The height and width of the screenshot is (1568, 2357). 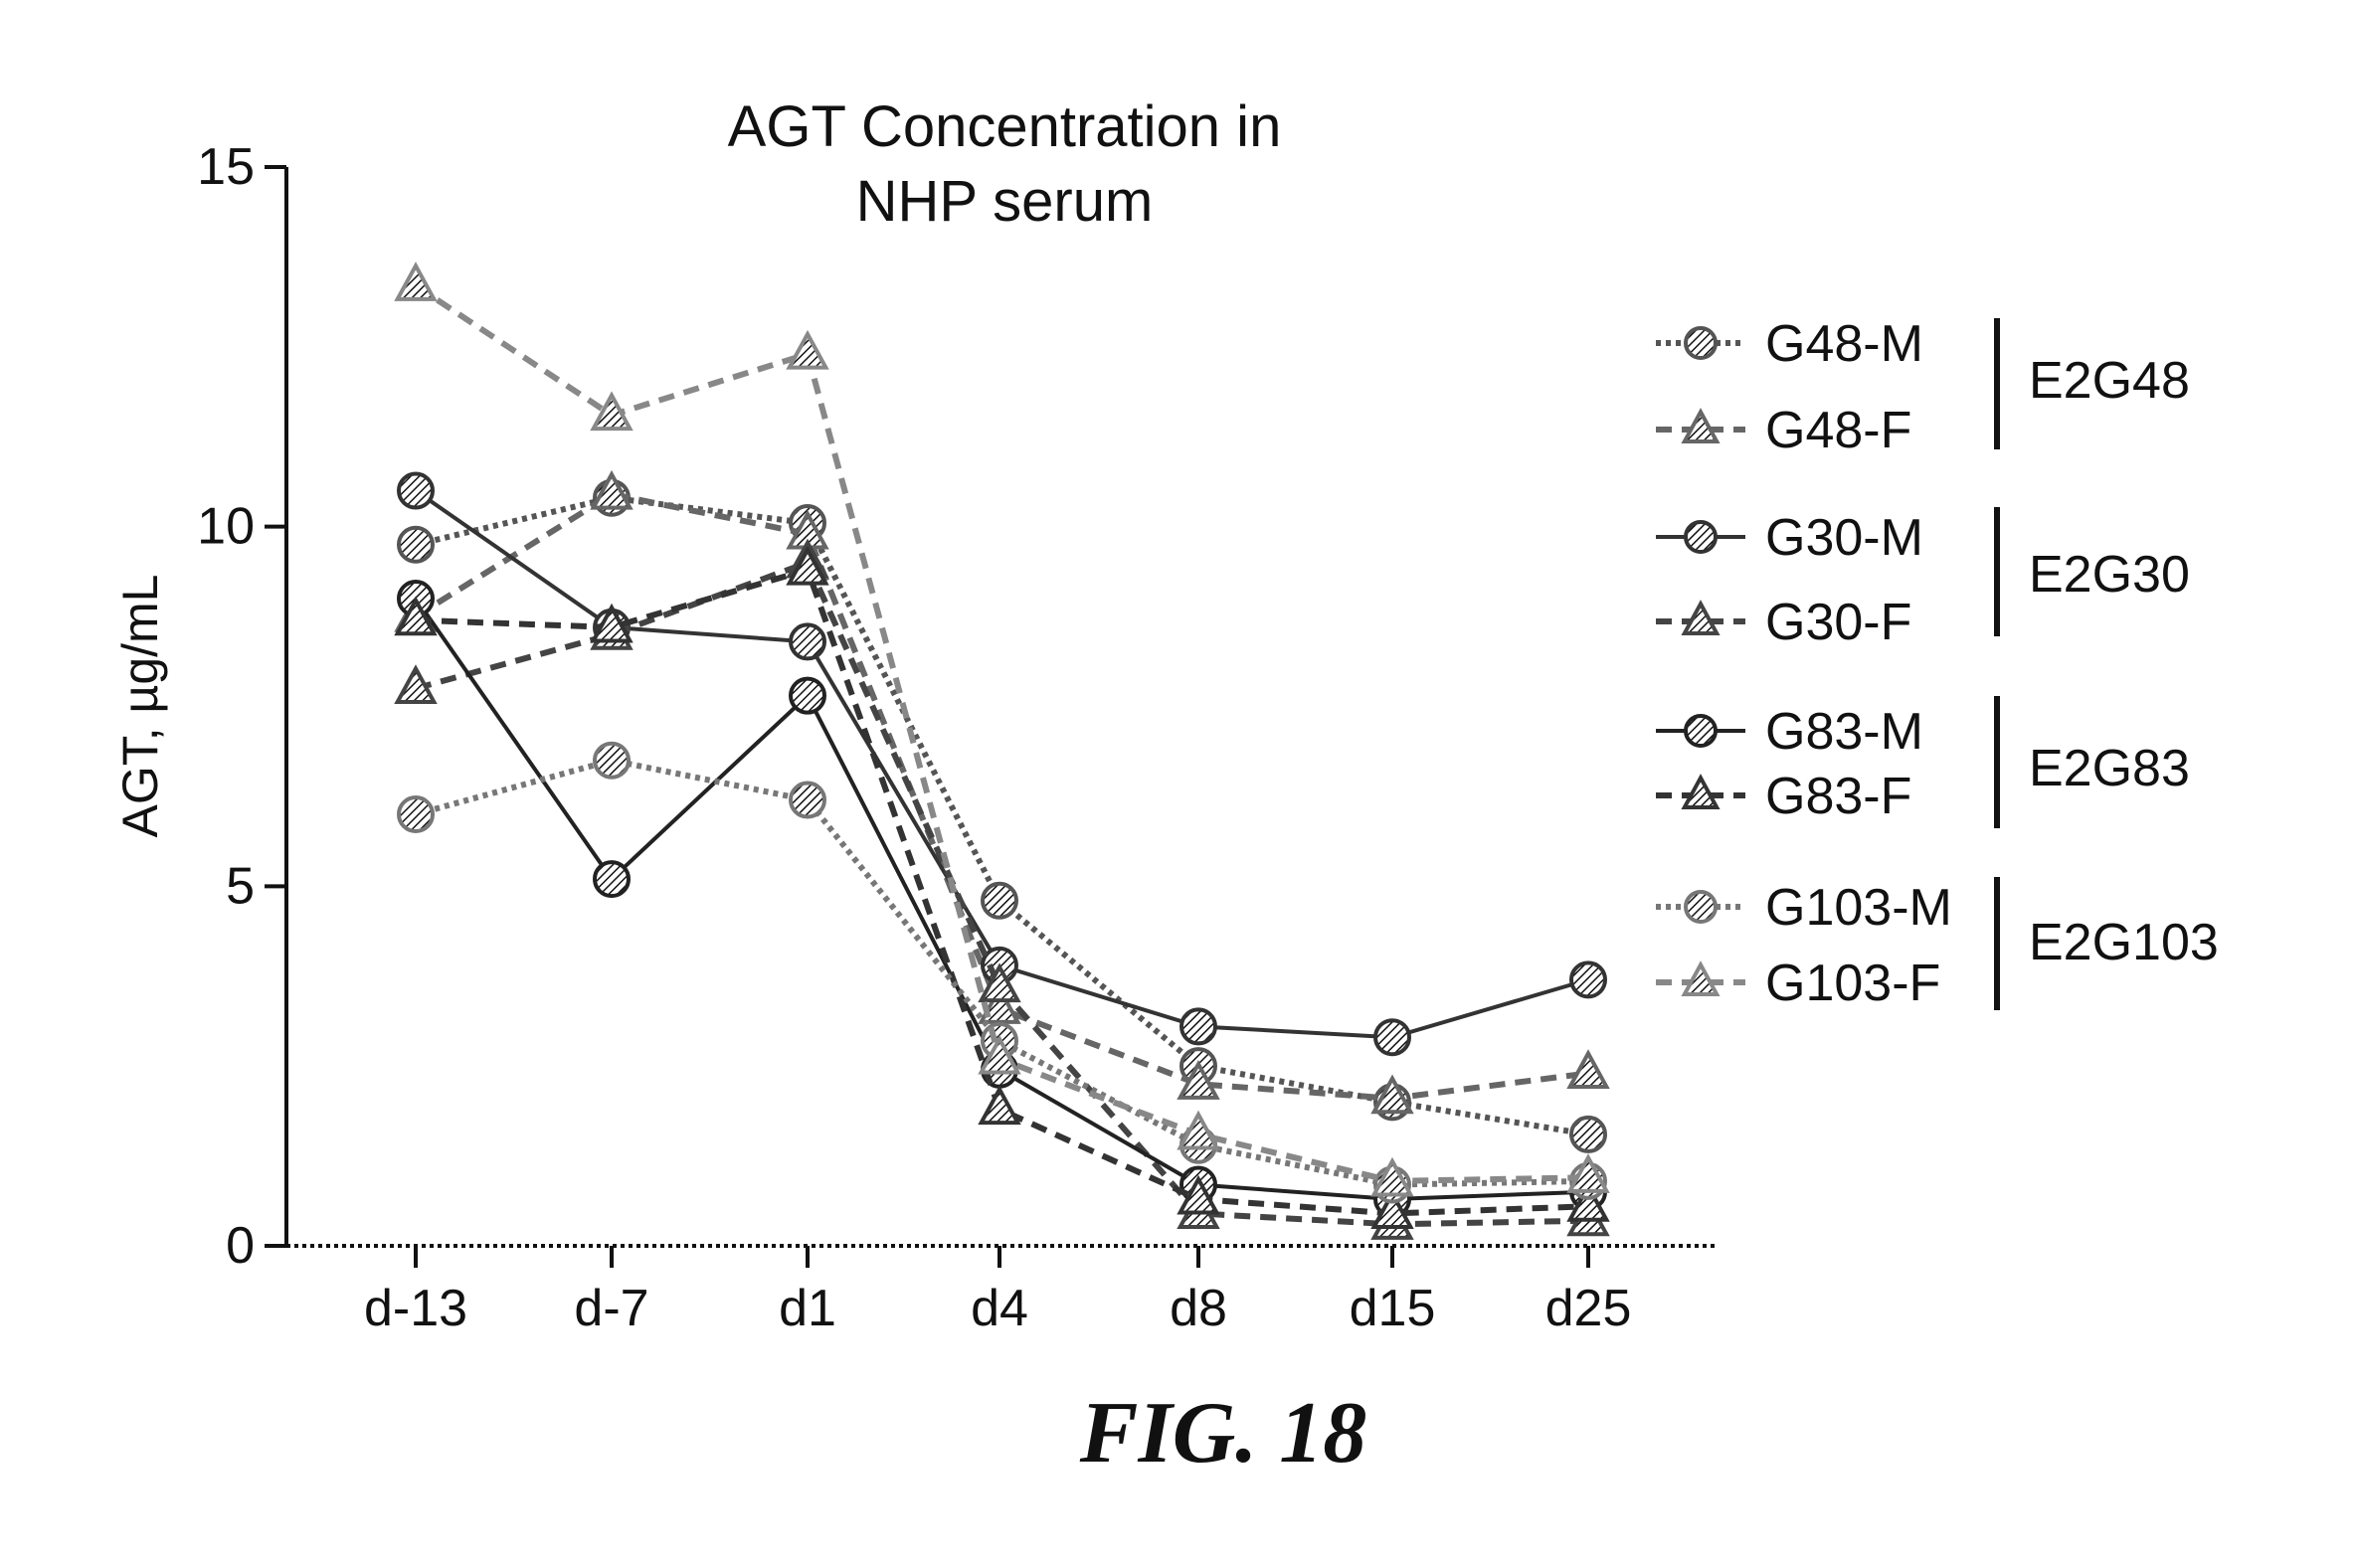 I want to click on legend-label: G30-M, so click(x=1844, y=538).